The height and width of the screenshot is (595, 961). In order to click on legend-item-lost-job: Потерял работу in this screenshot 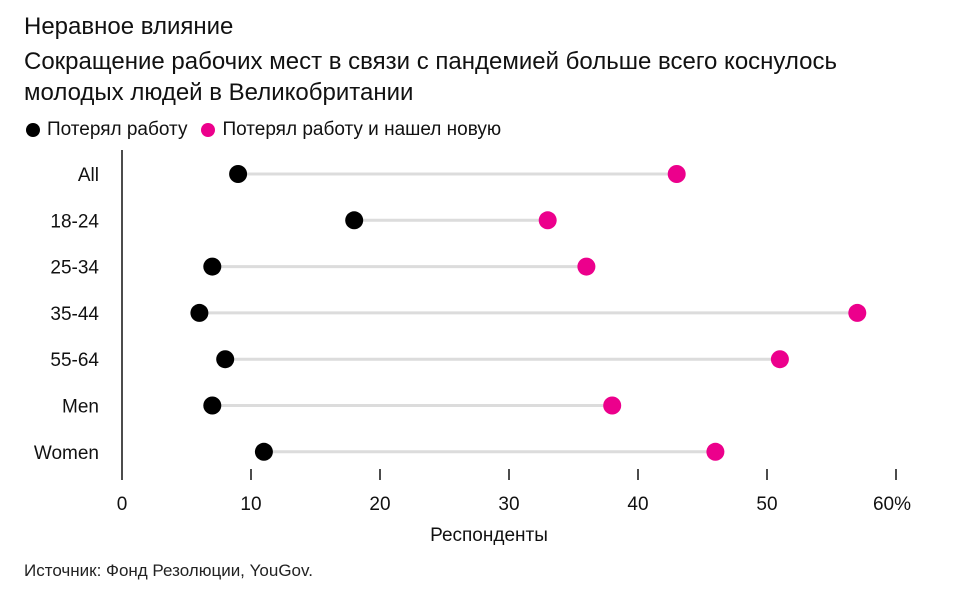, I will do `click(106, 130)`.